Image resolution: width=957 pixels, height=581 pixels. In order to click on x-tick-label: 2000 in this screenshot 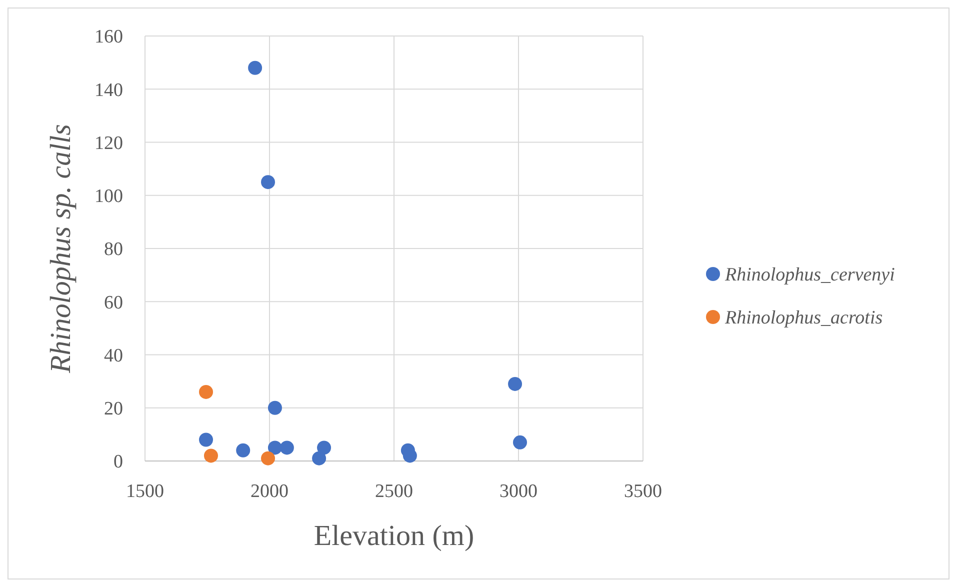, I will do `click(269, 491)`.